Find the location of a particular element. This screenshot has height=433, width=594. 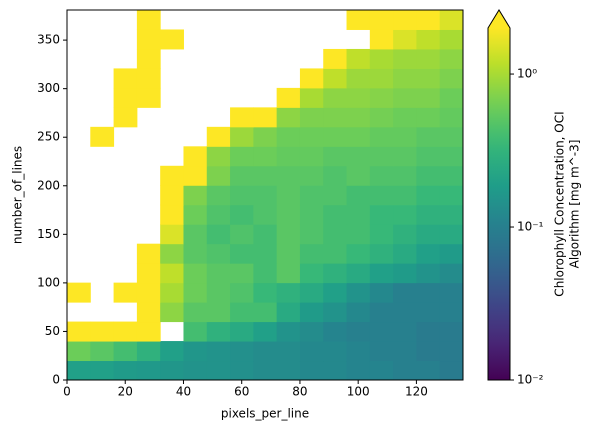

x-tick-label: 40 is located at coordinates (183, 392).